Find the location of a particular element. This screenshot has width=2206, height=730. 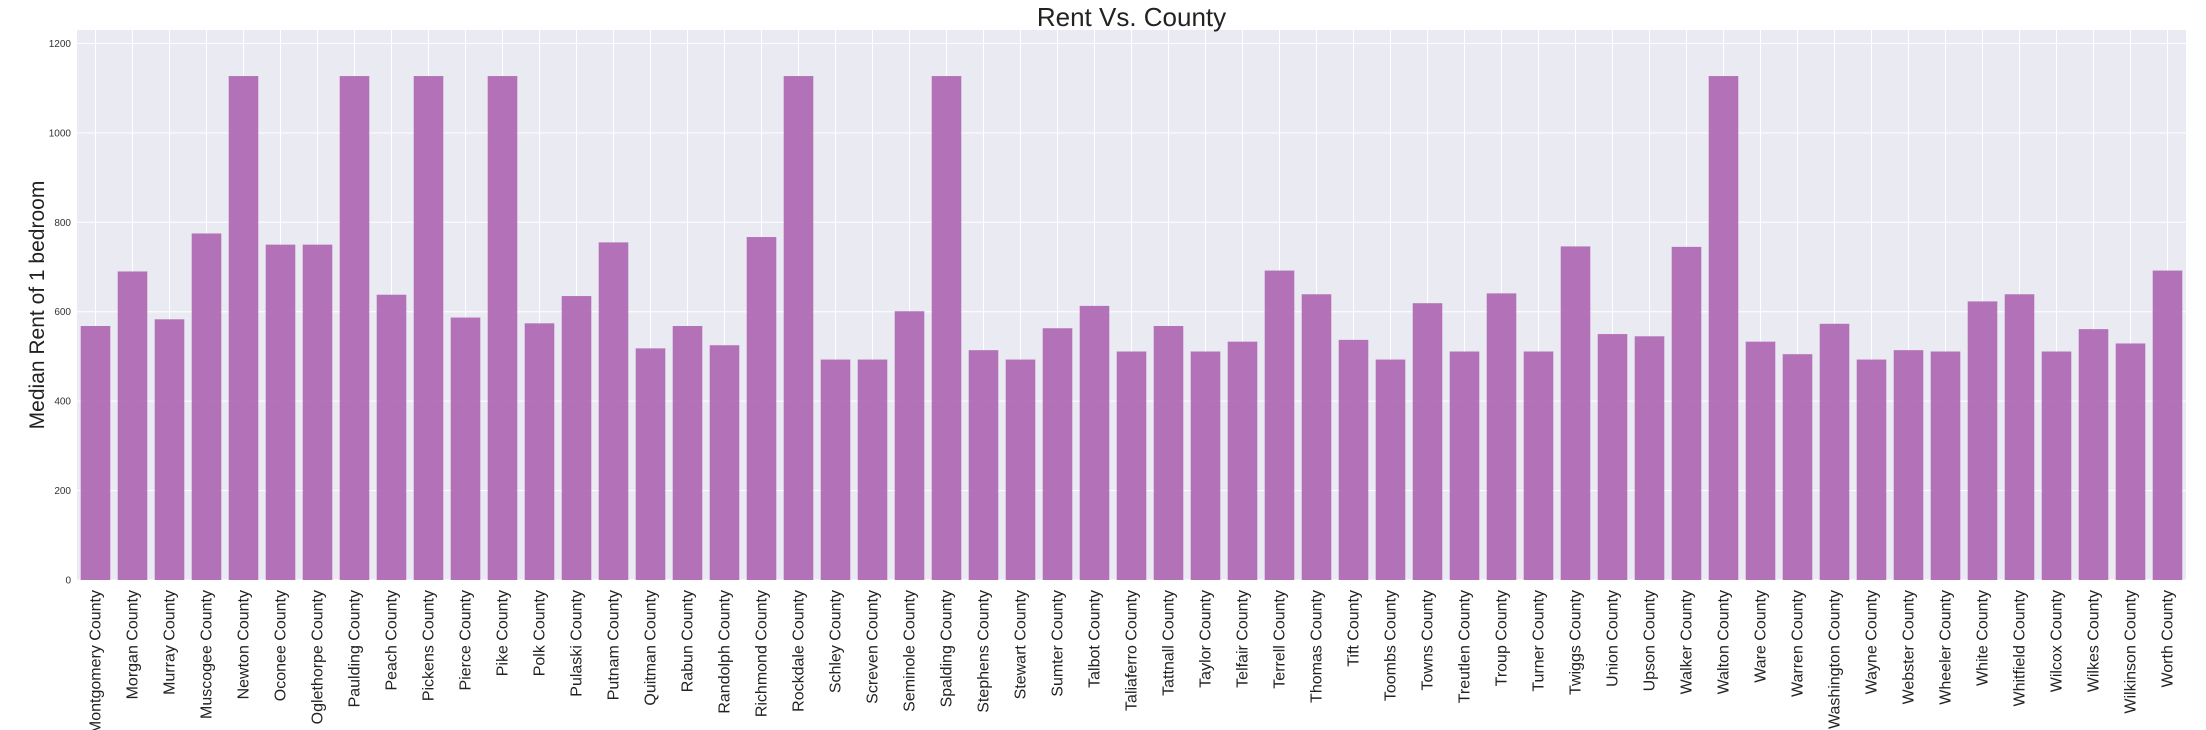

x-tick-label: Walton County is located at coordinates (1724, 642).